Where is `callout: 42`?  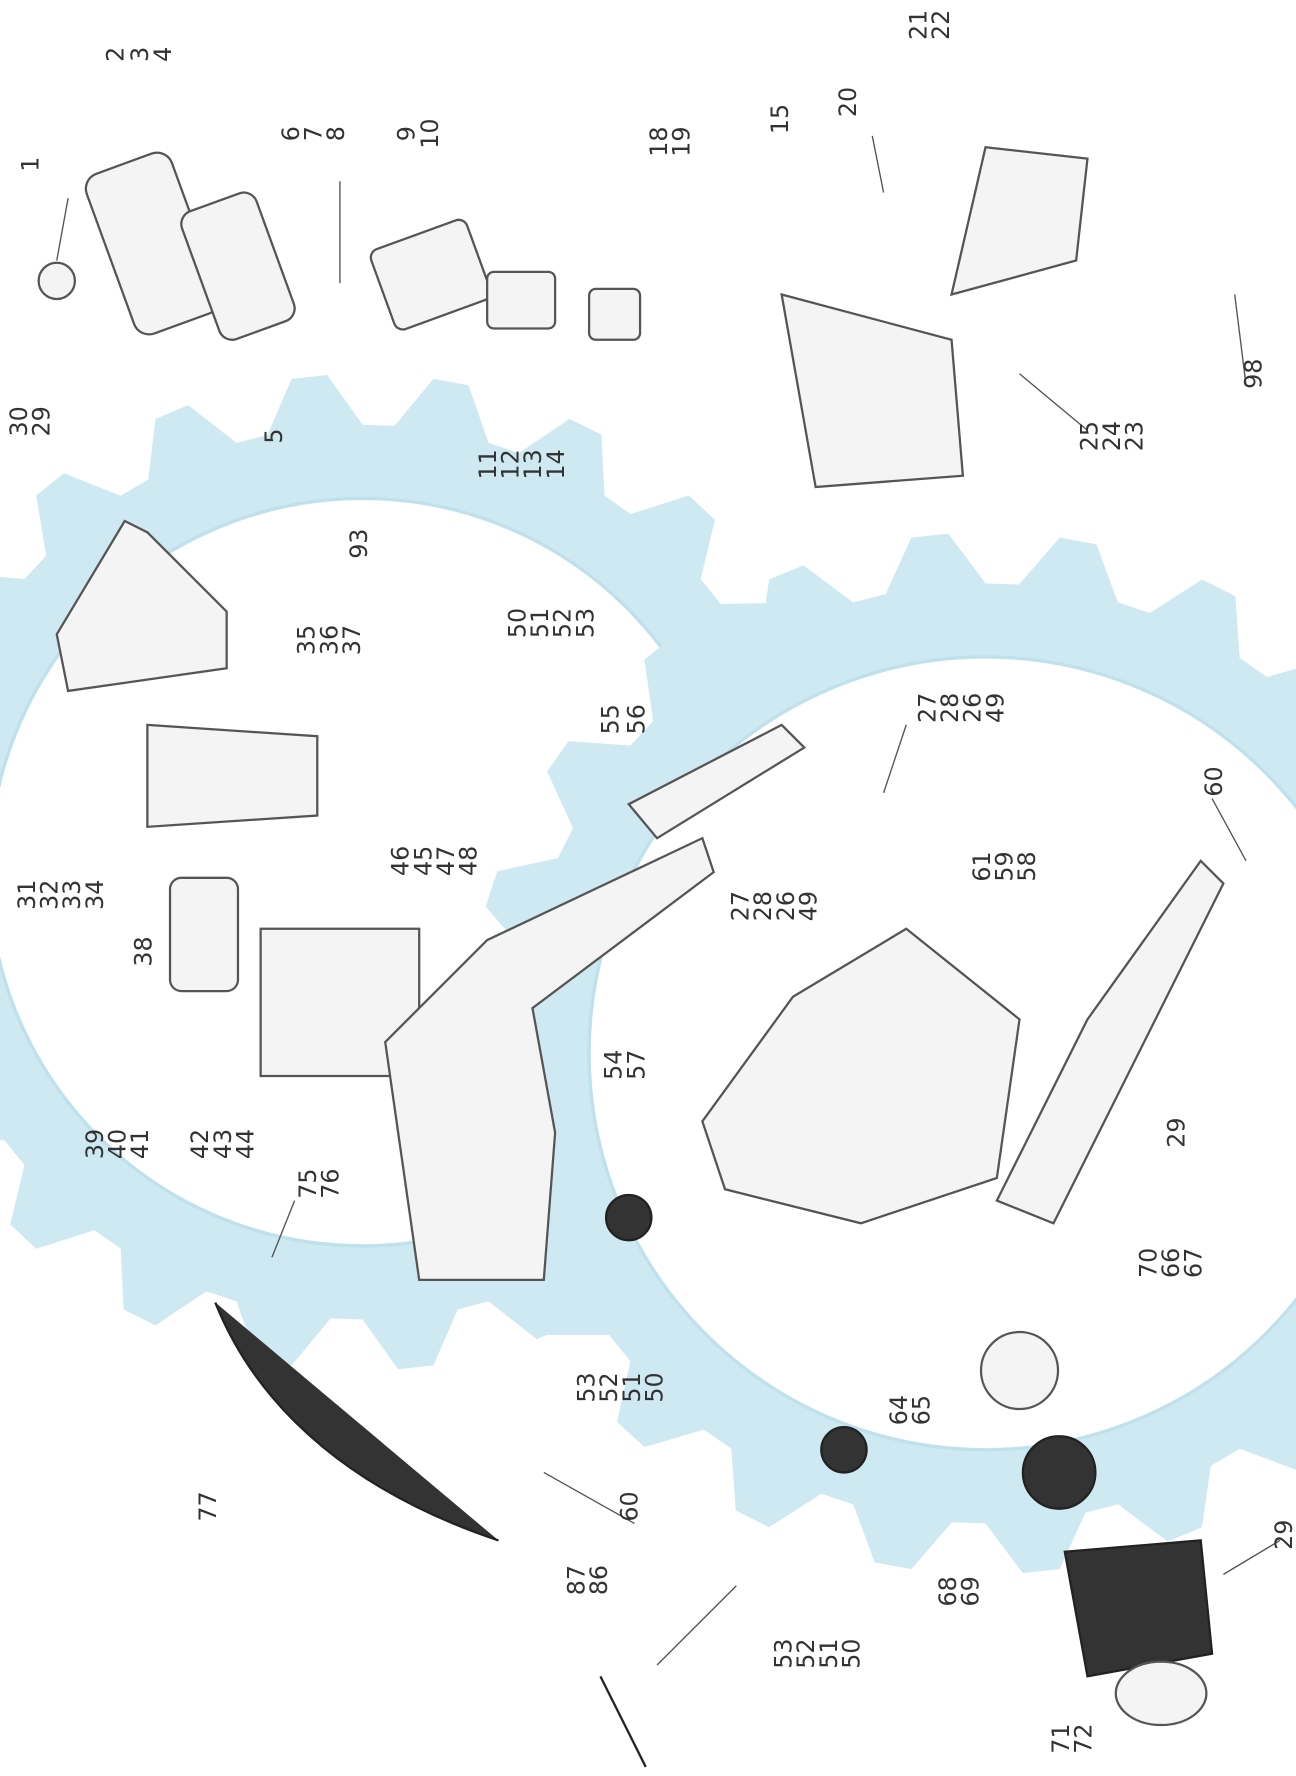
callout: 42 is located at coordinates (200, 1144).